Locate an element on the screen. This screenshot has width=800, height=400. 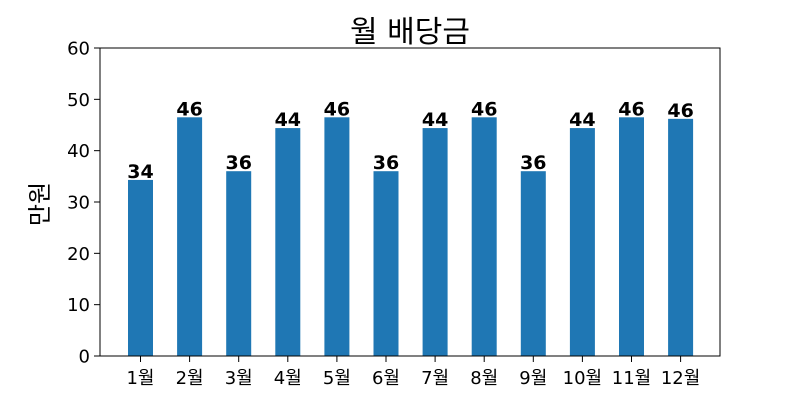
x-tick-label: 8월 is located at coordinates (484, 378).